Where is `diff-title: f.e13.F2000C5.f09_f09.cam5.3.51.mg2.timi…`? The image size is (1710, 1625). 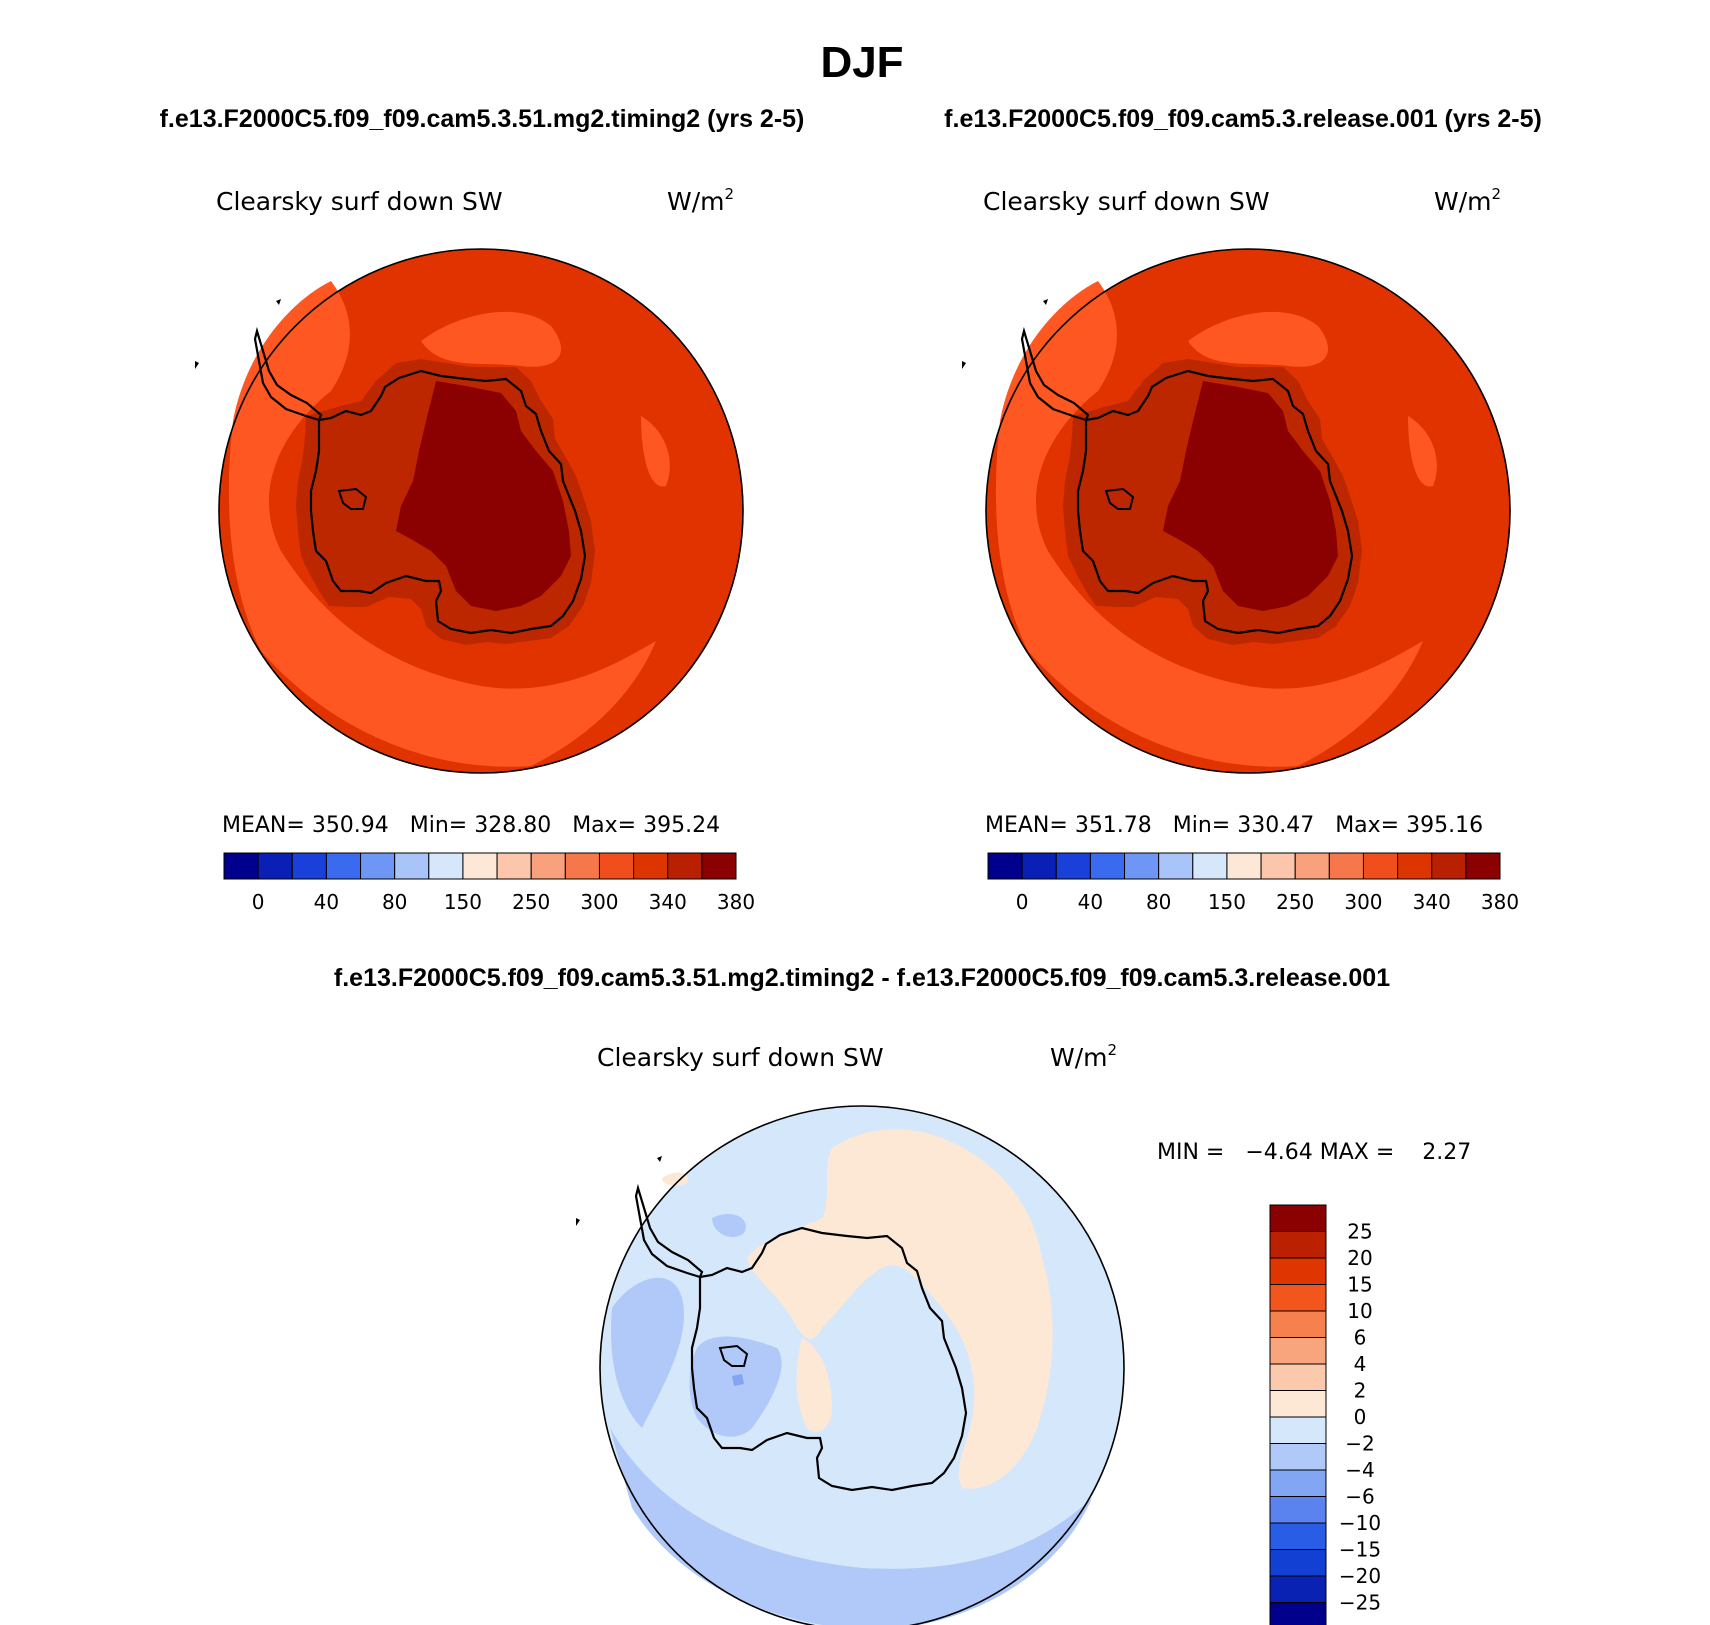
diff-title: f.e13.F2000C5.f09_f09.cam5.3.51.mg2.timi… is located at coordinates (862, 978).